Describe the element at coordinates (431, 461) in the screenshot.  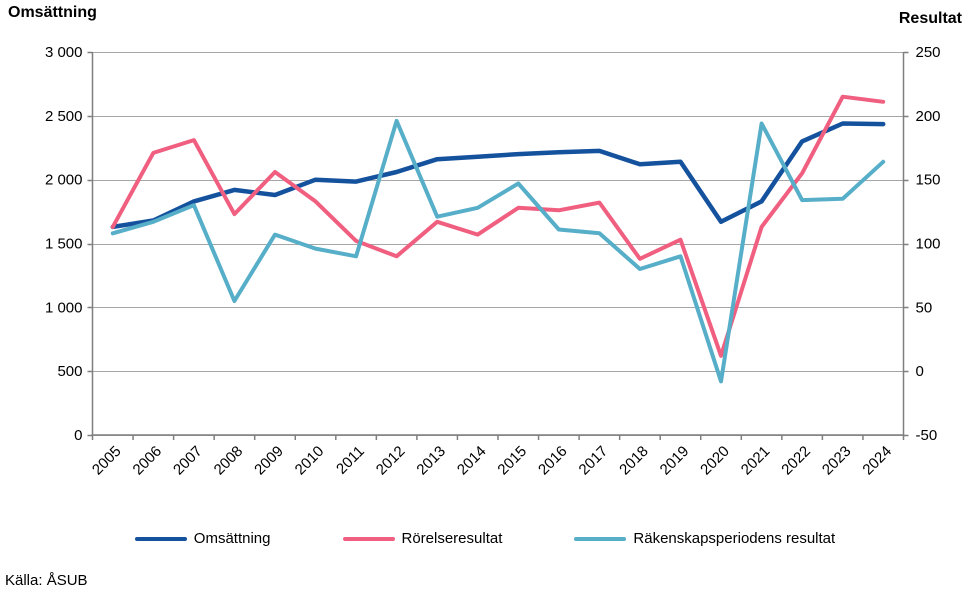
I see `svg-text: 2013` at that location.